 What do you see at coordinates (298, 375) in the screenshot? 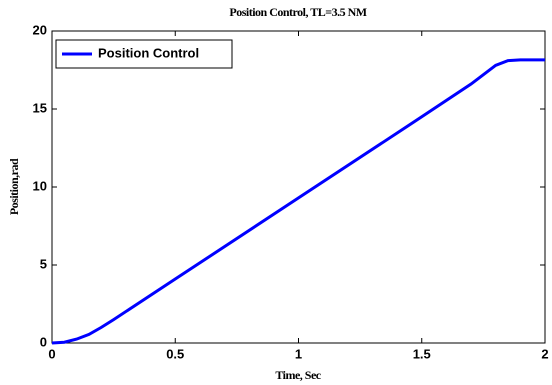
I see `x-axis-label: Time, Sec` at bounding box center [298, 375].